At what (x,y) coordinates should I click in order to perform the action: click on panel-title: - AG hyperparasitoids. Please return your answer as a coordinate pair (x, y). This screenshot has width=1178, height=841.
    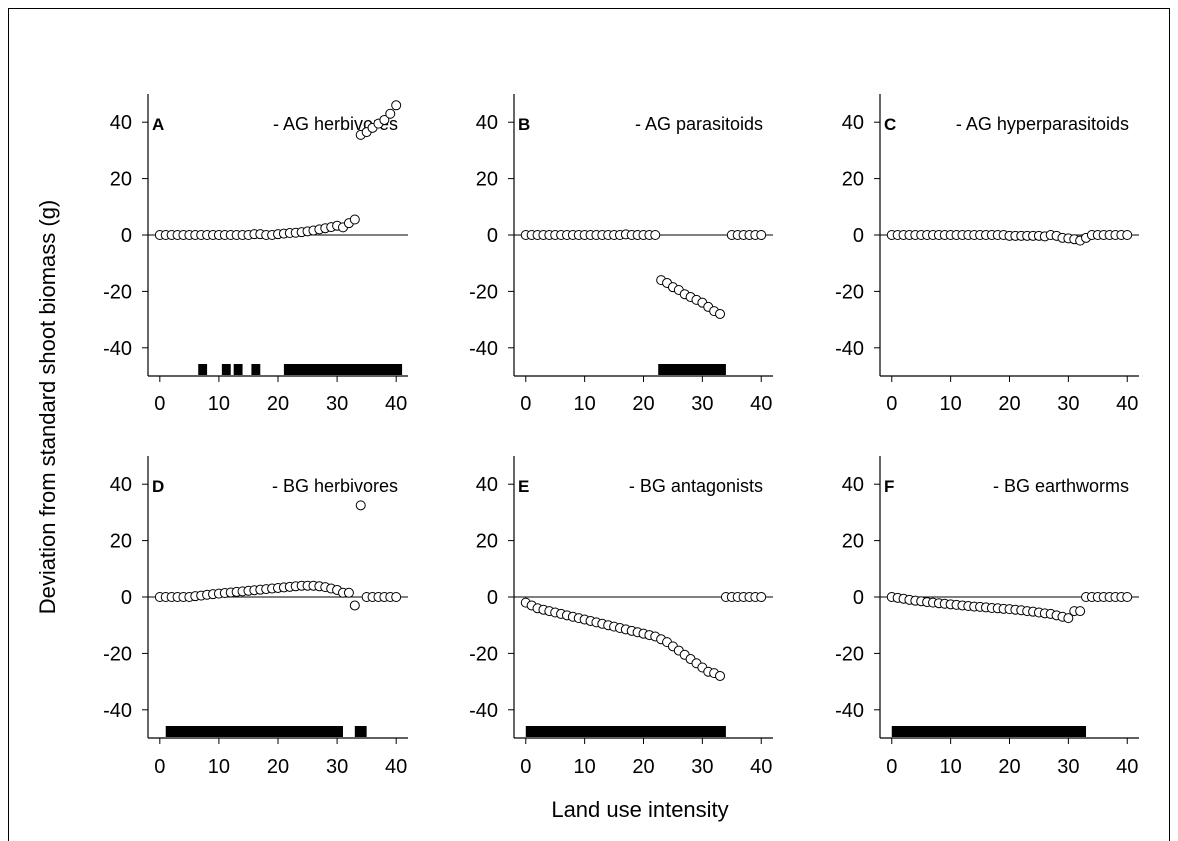
    Looking at the image, I should click on (1042, 124).